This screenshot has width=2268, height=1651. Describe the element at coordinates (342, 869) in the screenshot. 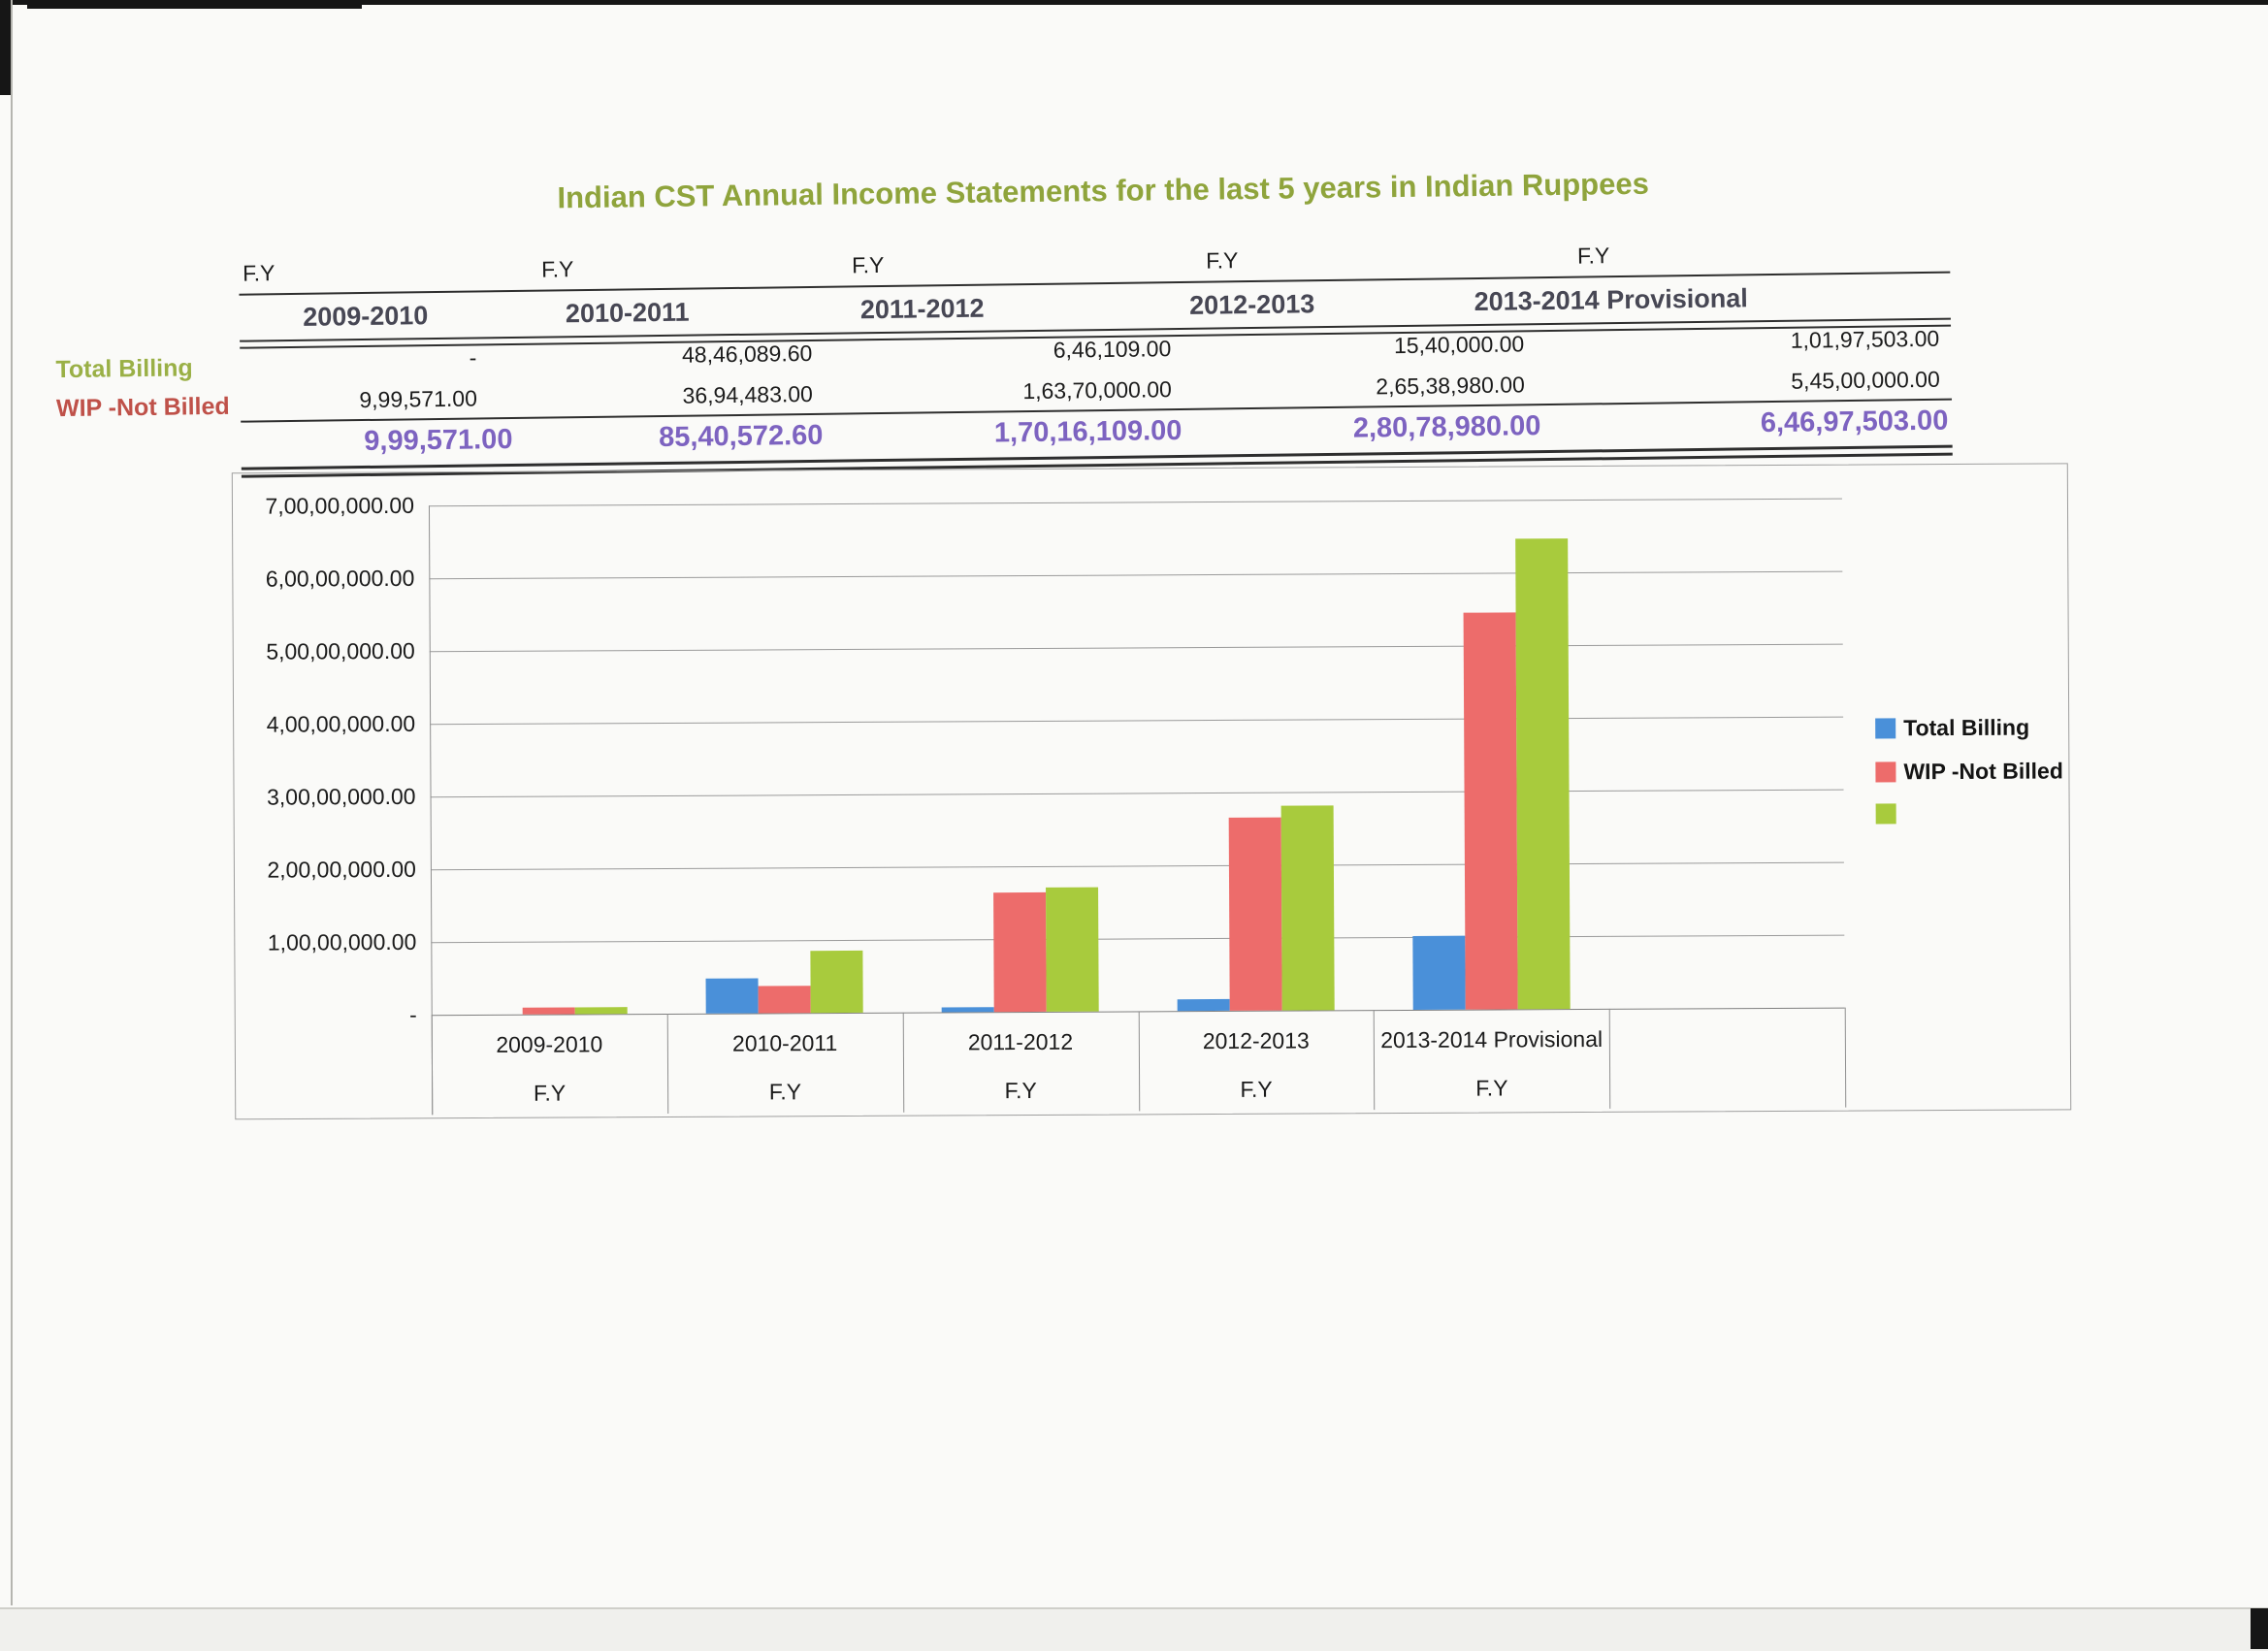

I see `y-axis-tick-label: 2,00,00,000.00` at that location.